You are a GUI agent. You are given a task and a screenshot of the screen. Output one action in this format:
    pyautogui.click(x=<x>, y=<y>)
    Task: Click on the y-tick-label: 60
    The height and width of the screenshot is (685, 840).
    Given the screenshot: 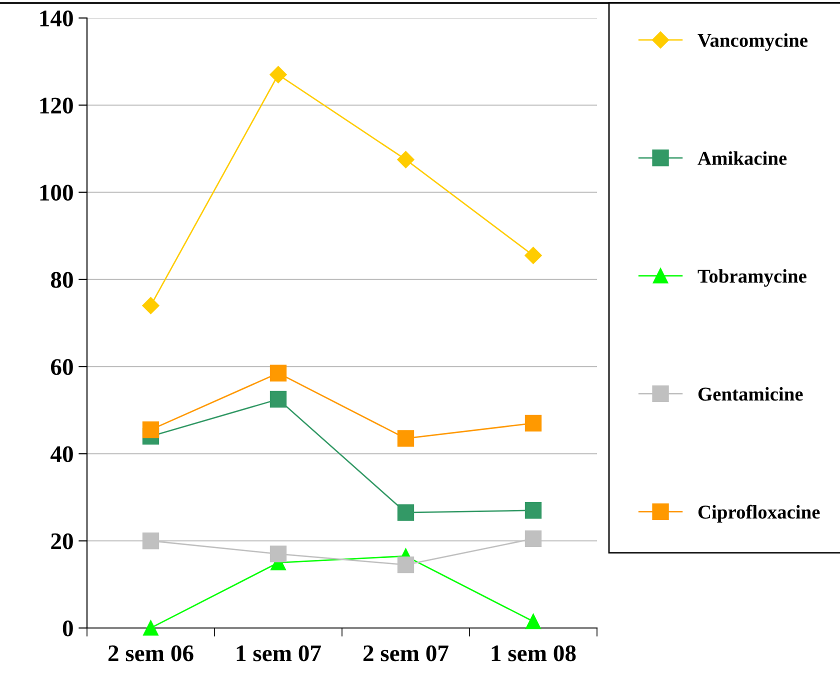 What is the action you would take?
    pyautogui.click(x=62, y=367)
    